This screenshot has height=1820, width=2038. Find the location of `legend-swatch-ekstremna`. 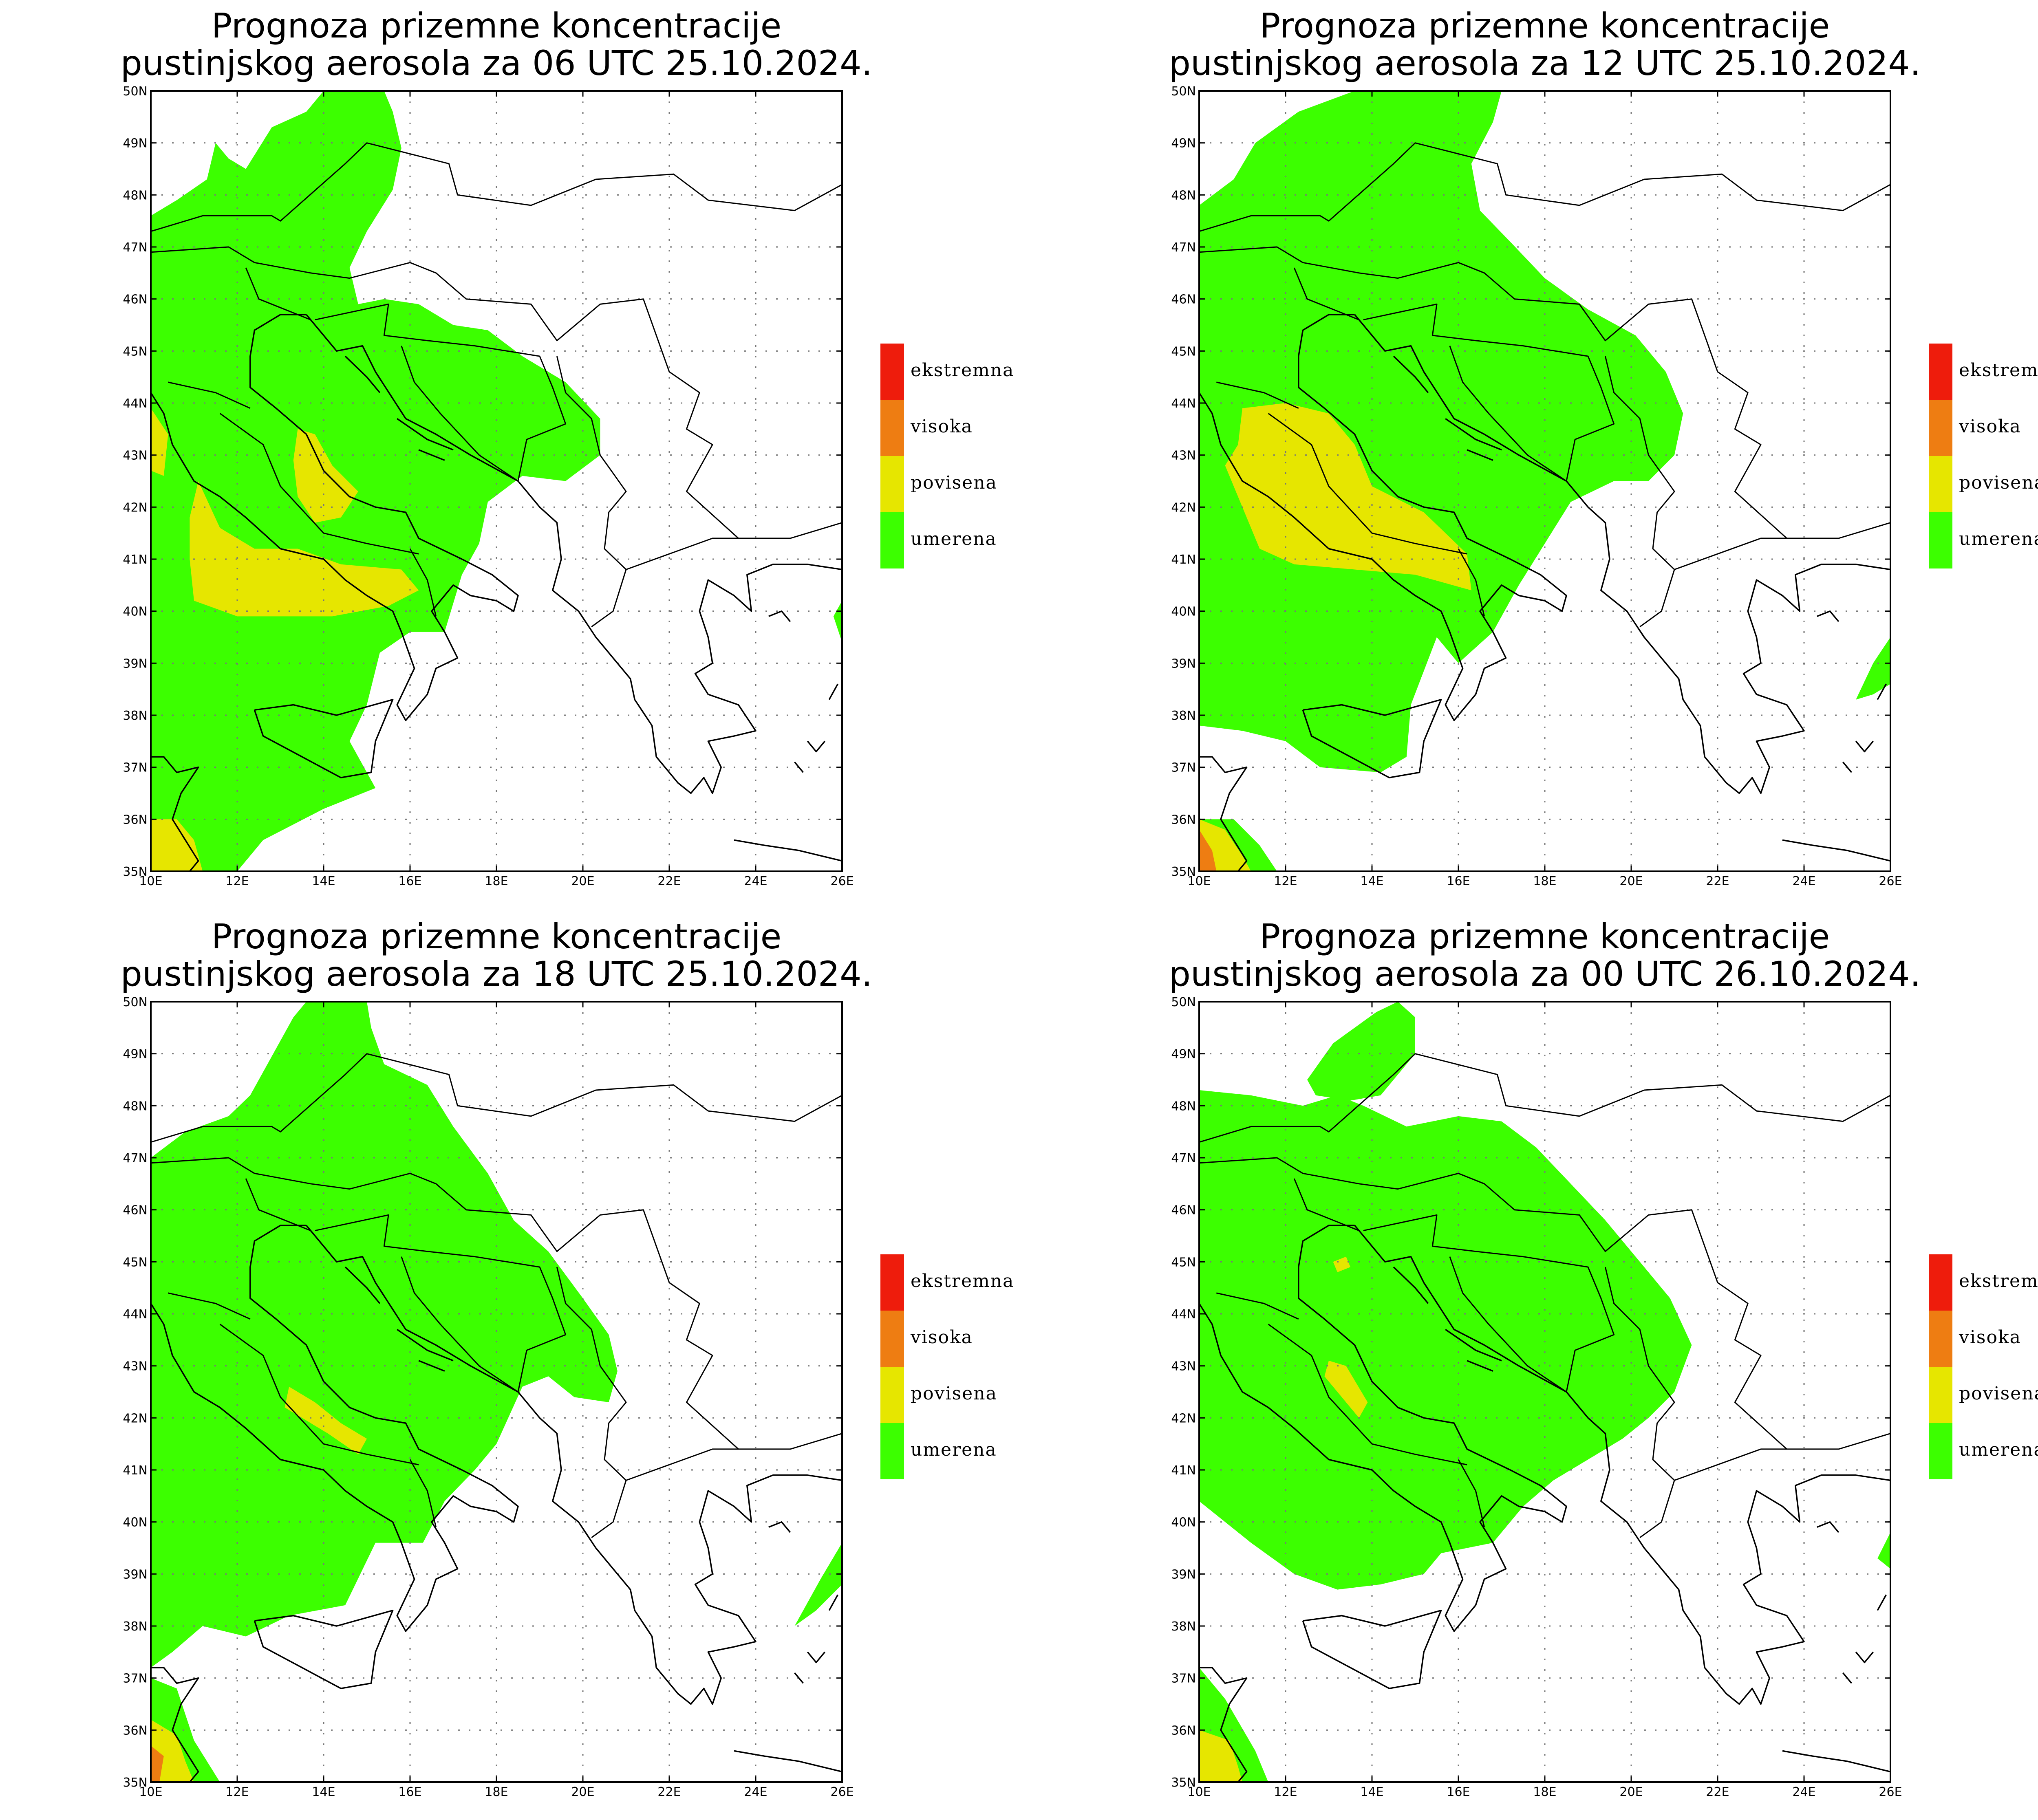

legend-swatch-ekstremna is located at coordinates (1941, 1282).